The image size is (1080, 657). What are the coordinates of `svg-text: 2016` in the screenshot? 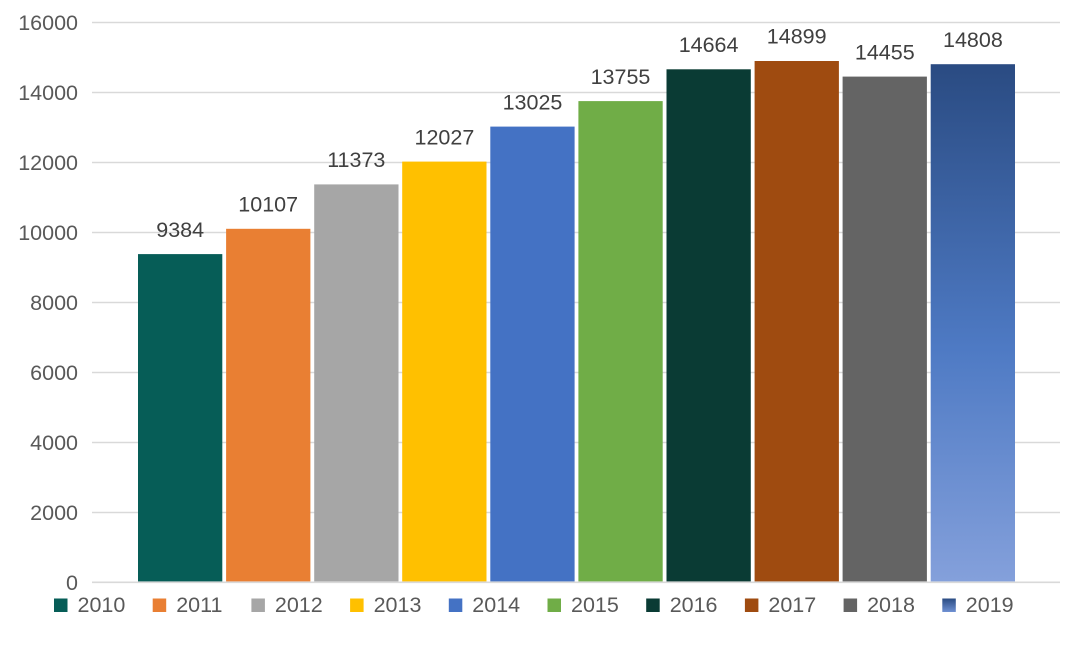 It's located at (694, 605).